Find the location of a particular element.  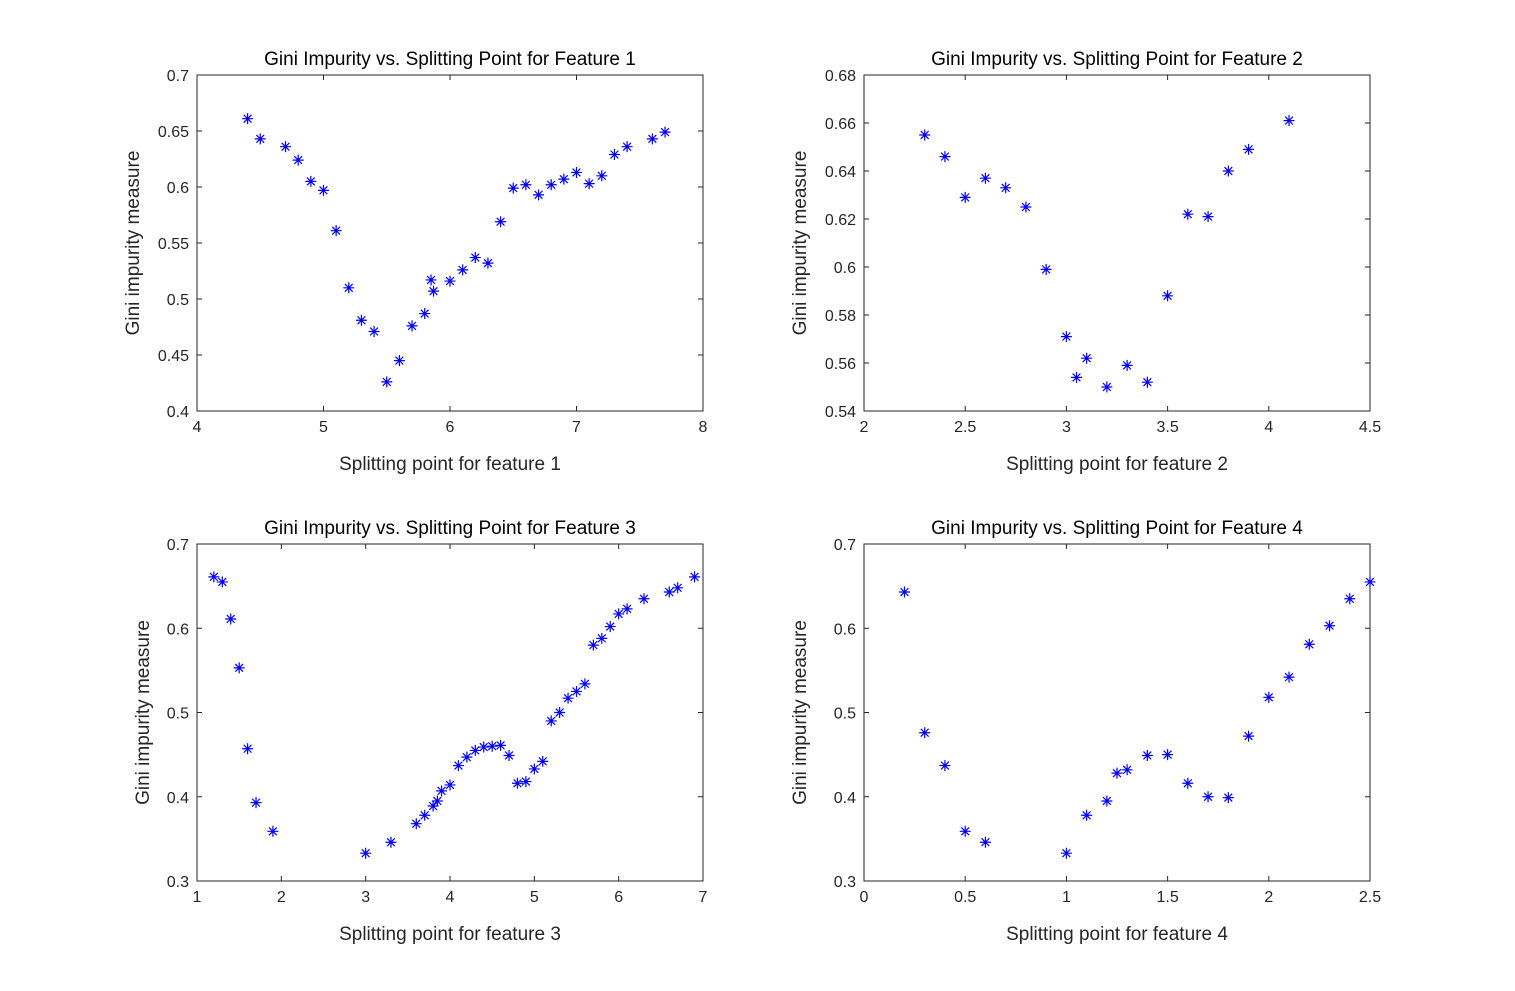

x-axis-label: Splitting point for feature 1 is located at coordinates (450, 464).